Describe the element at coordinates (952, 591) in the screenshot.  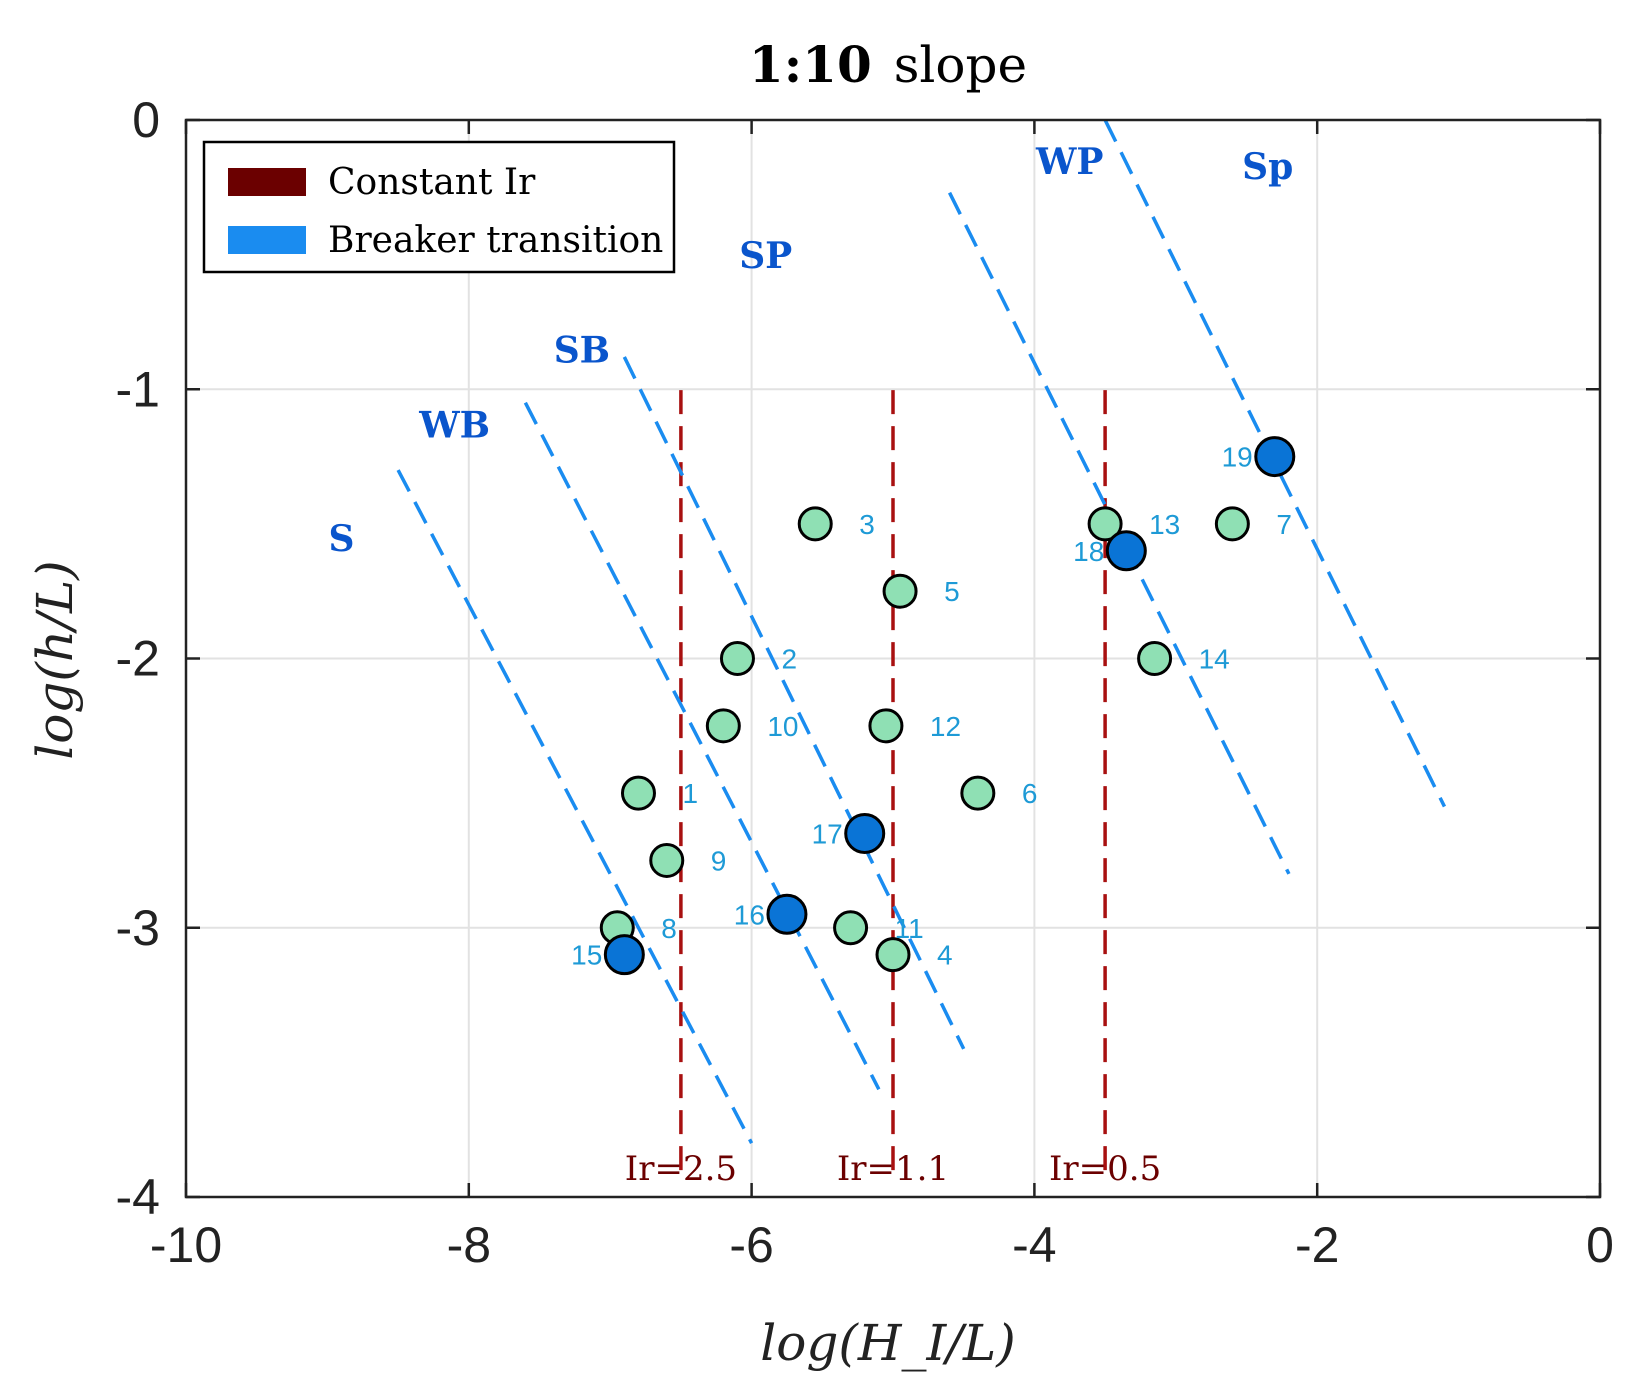
I see `point-label: 5` at that location.